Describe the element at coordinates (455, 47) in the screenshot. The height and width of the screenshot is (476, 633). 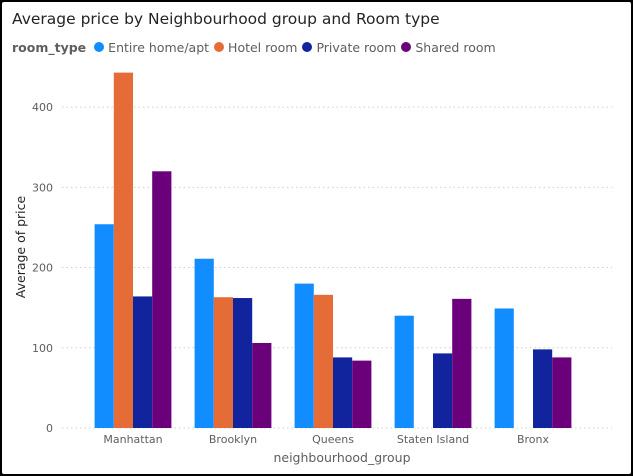
I see `legend-label: Shared room` at that location.